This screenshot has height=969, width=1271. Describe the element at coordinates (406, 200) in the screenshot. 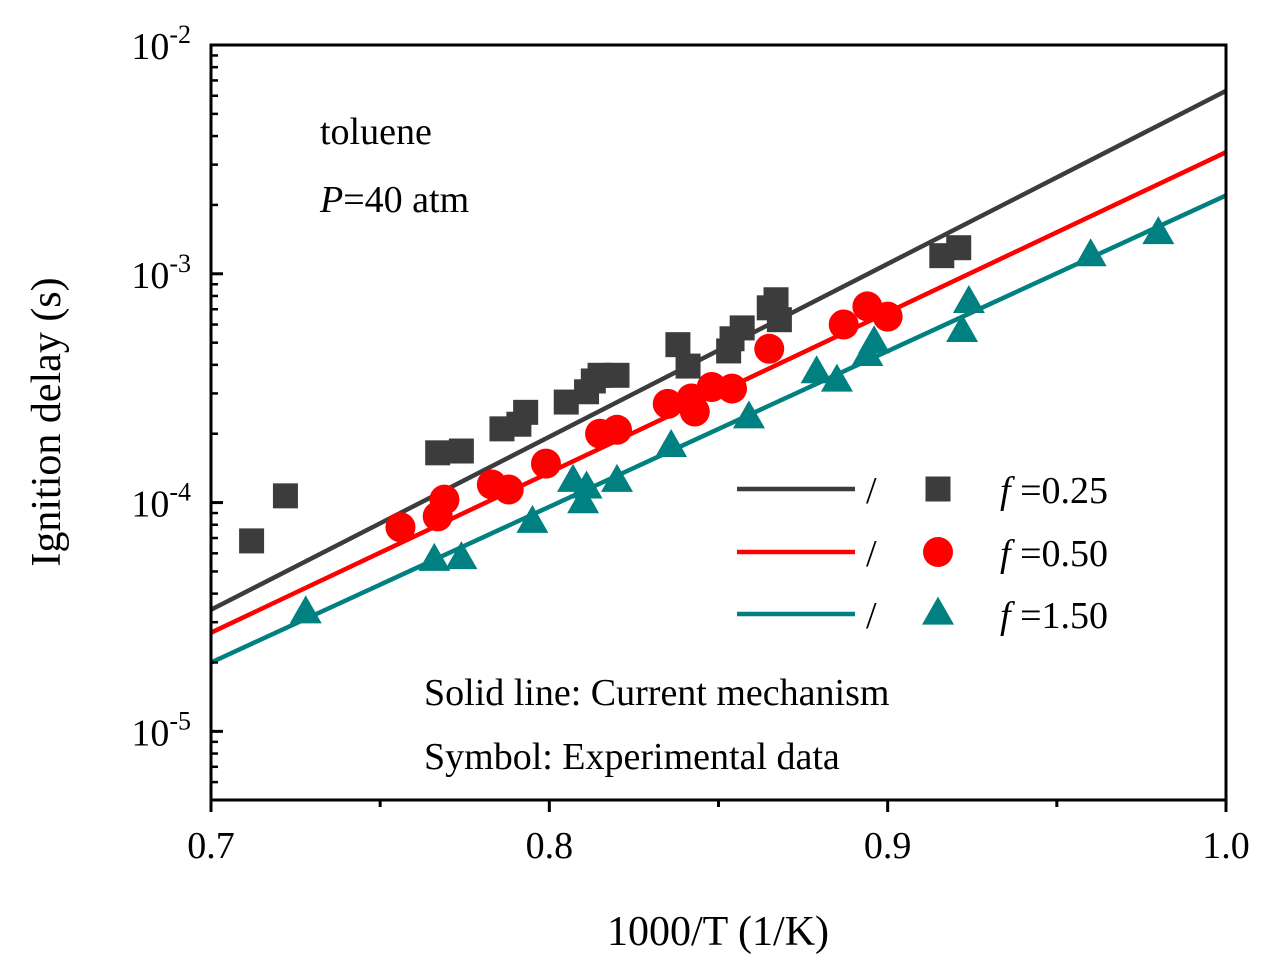

I see `pressure-value: =40 atm` at that location.